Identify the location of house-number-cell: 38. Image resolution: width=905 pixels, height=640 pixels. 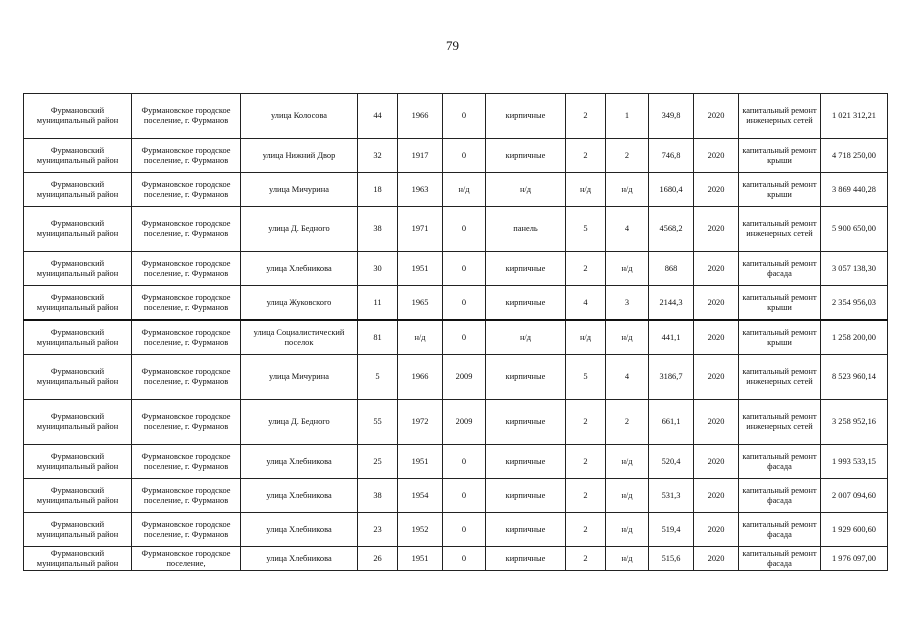
(377, 495).